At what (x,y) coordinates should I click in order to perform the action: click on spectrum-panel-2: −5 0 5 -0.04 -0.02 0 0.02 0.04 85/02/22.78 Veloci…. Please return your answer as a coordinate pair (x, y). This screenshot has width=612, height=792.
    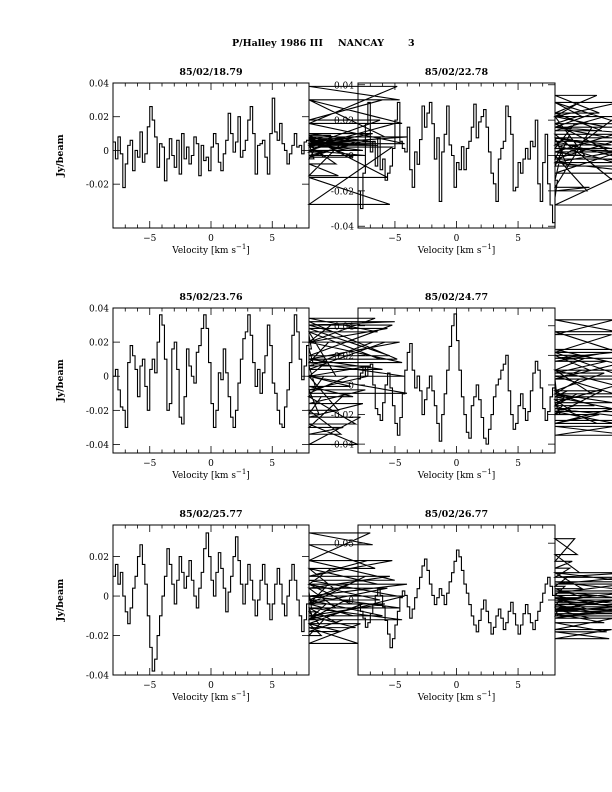
    Looking at the image, I should click on (471, 161).